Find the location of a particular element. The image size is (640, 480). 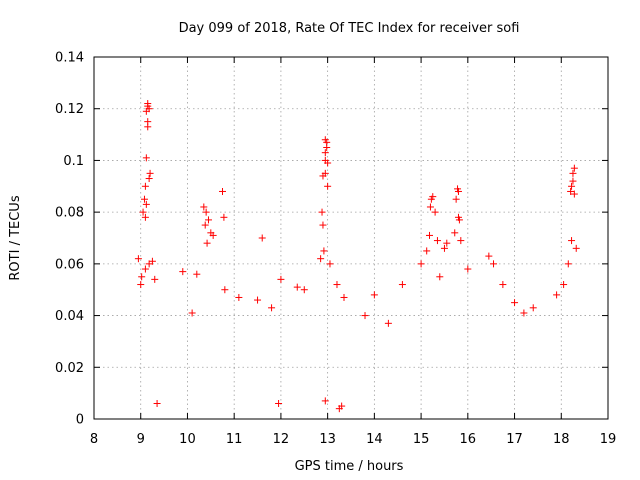

x-tick-label: 9 is located at coordinates (141, 439).